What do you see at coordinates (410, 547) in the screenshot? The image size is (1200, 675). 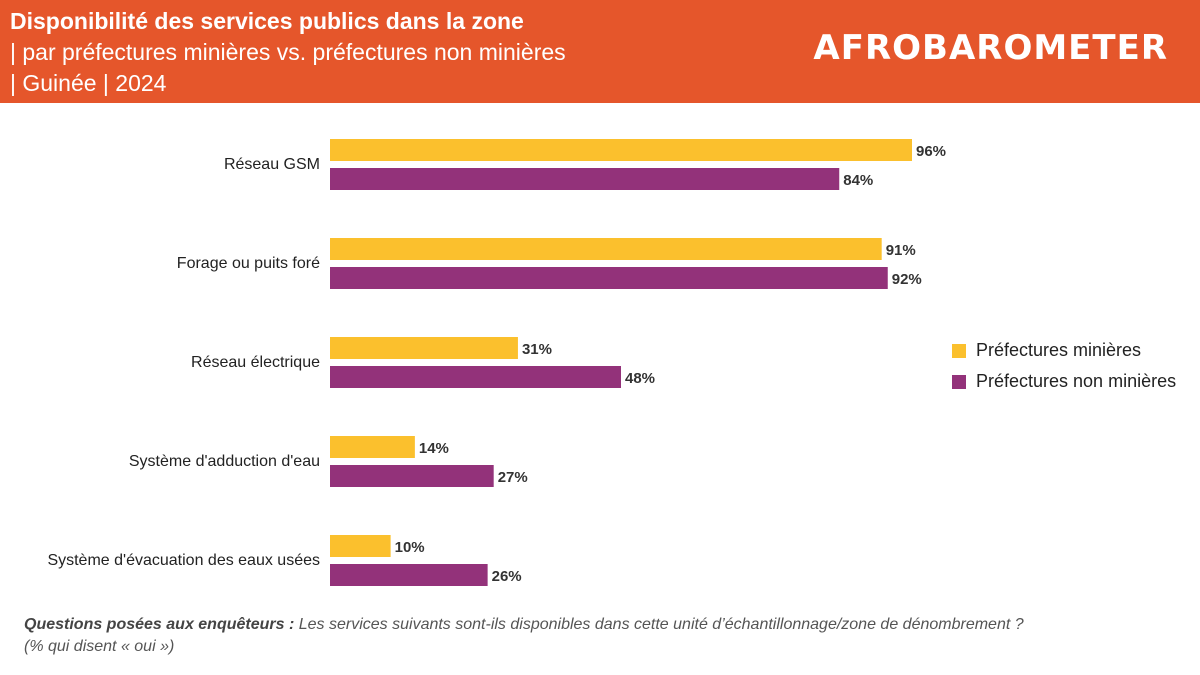 I see `data-label: 10%` at bounding box center [410, 547].